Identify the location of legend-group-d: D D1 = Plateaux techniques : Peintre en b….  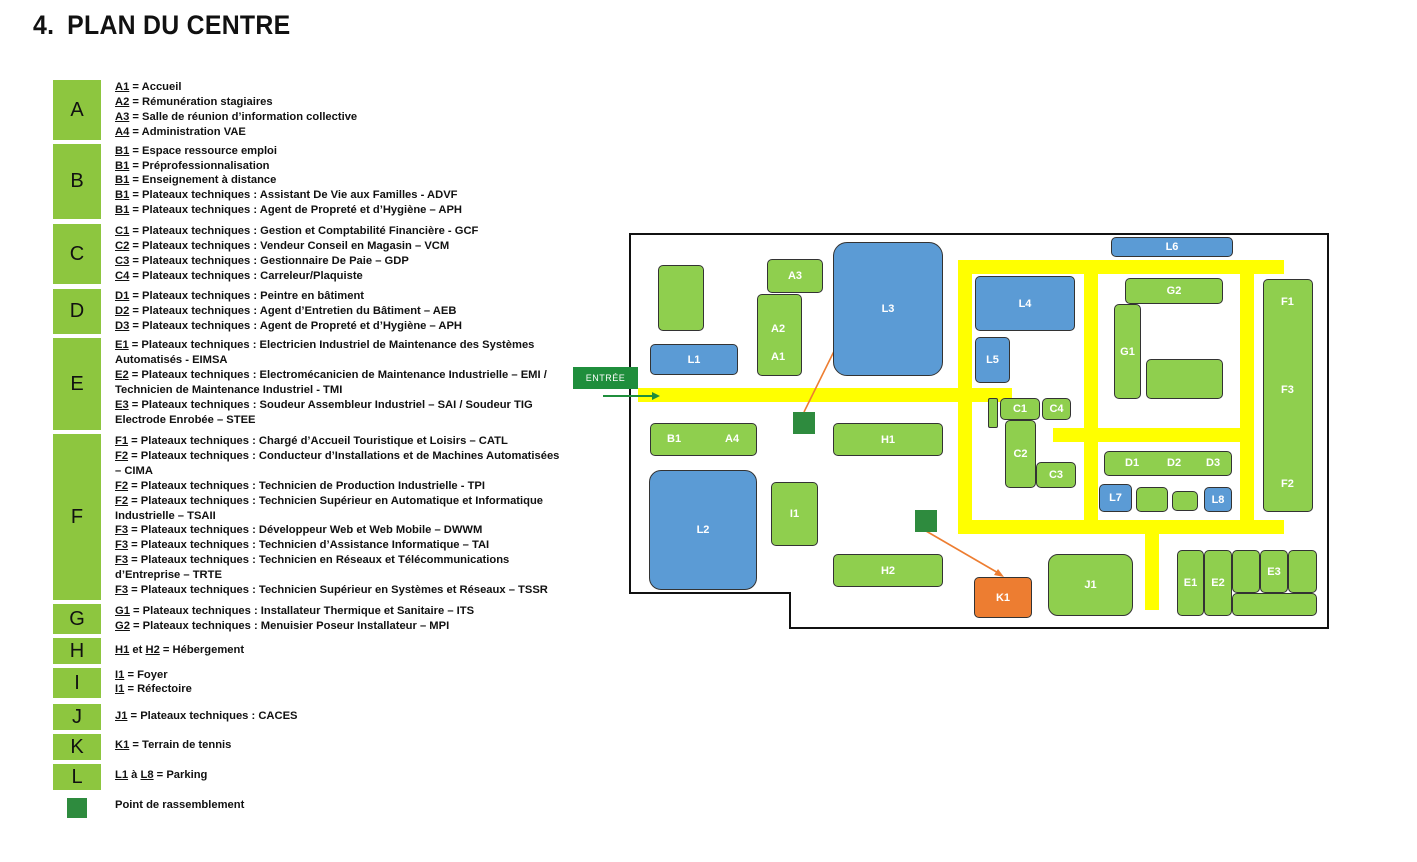
(313, 311).